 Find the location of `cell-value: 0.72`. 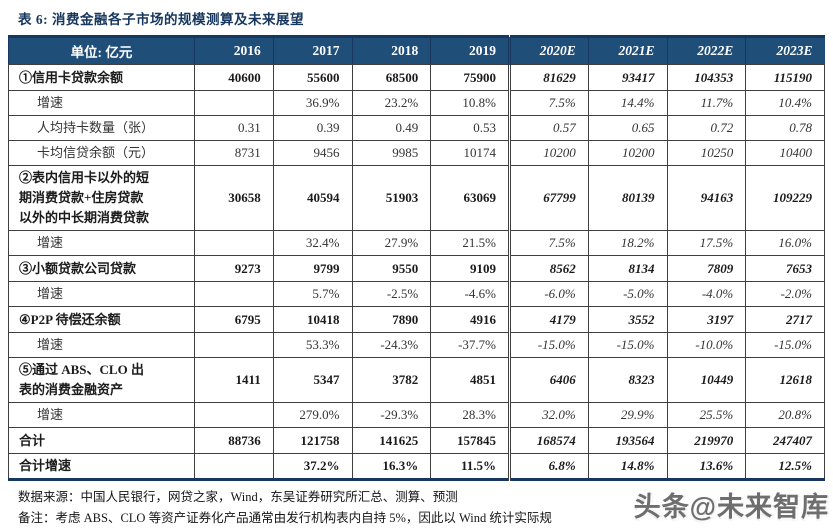

cell-value: 0.72 is located at coordinates (706, 128).